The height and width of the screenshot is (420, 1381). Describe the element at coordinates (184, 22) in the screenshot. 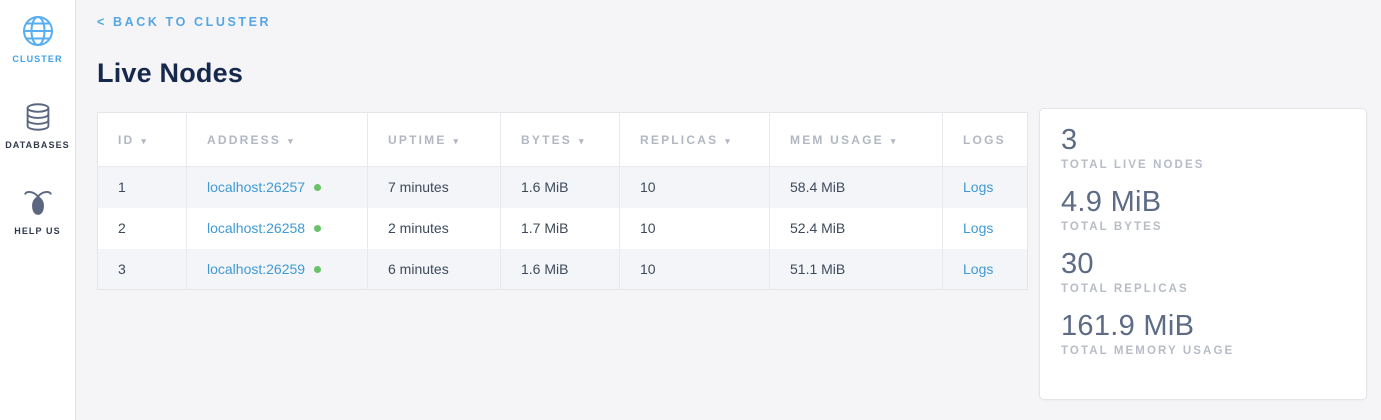

I see `back-to-cluster-link: < BACK TO CLUSTER` at that location.